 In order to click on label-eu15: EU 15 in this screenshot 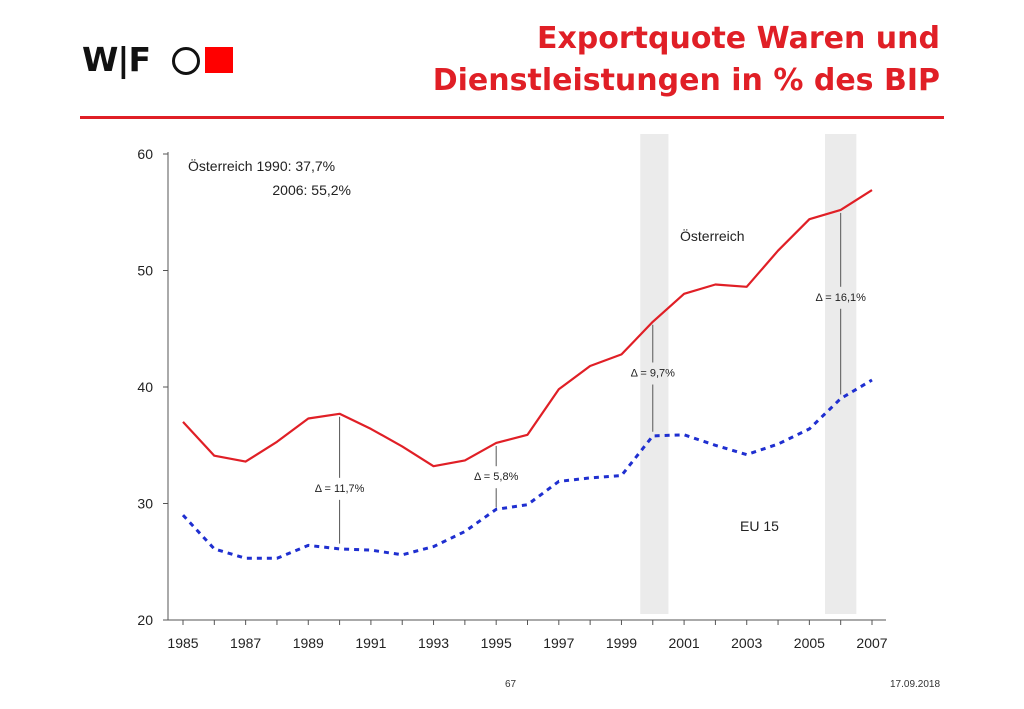, I will do `click(759, 526)`.